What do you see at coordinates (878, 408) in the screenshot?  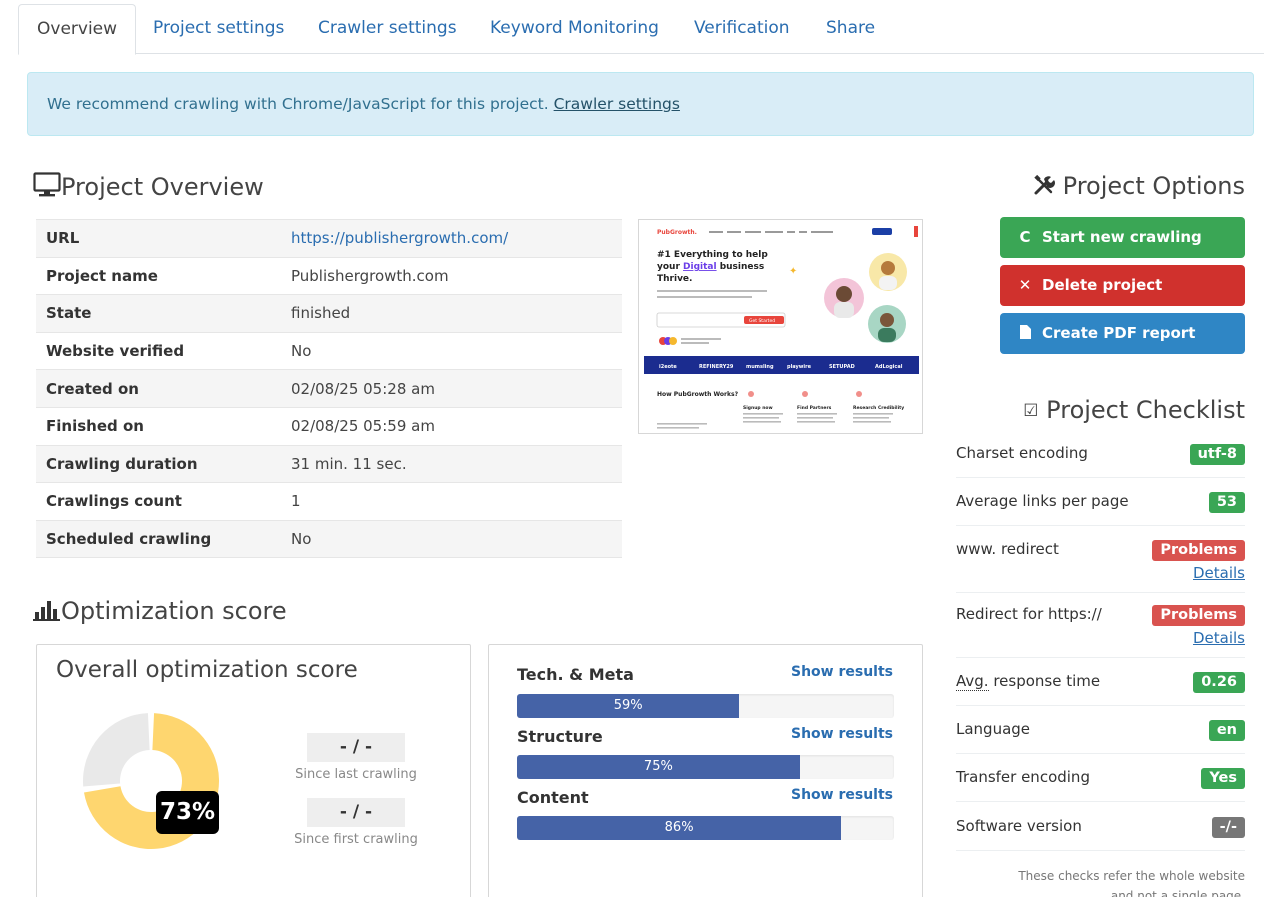 I see `thumb-col: Research Credibility` at bounding box center [878, 408].